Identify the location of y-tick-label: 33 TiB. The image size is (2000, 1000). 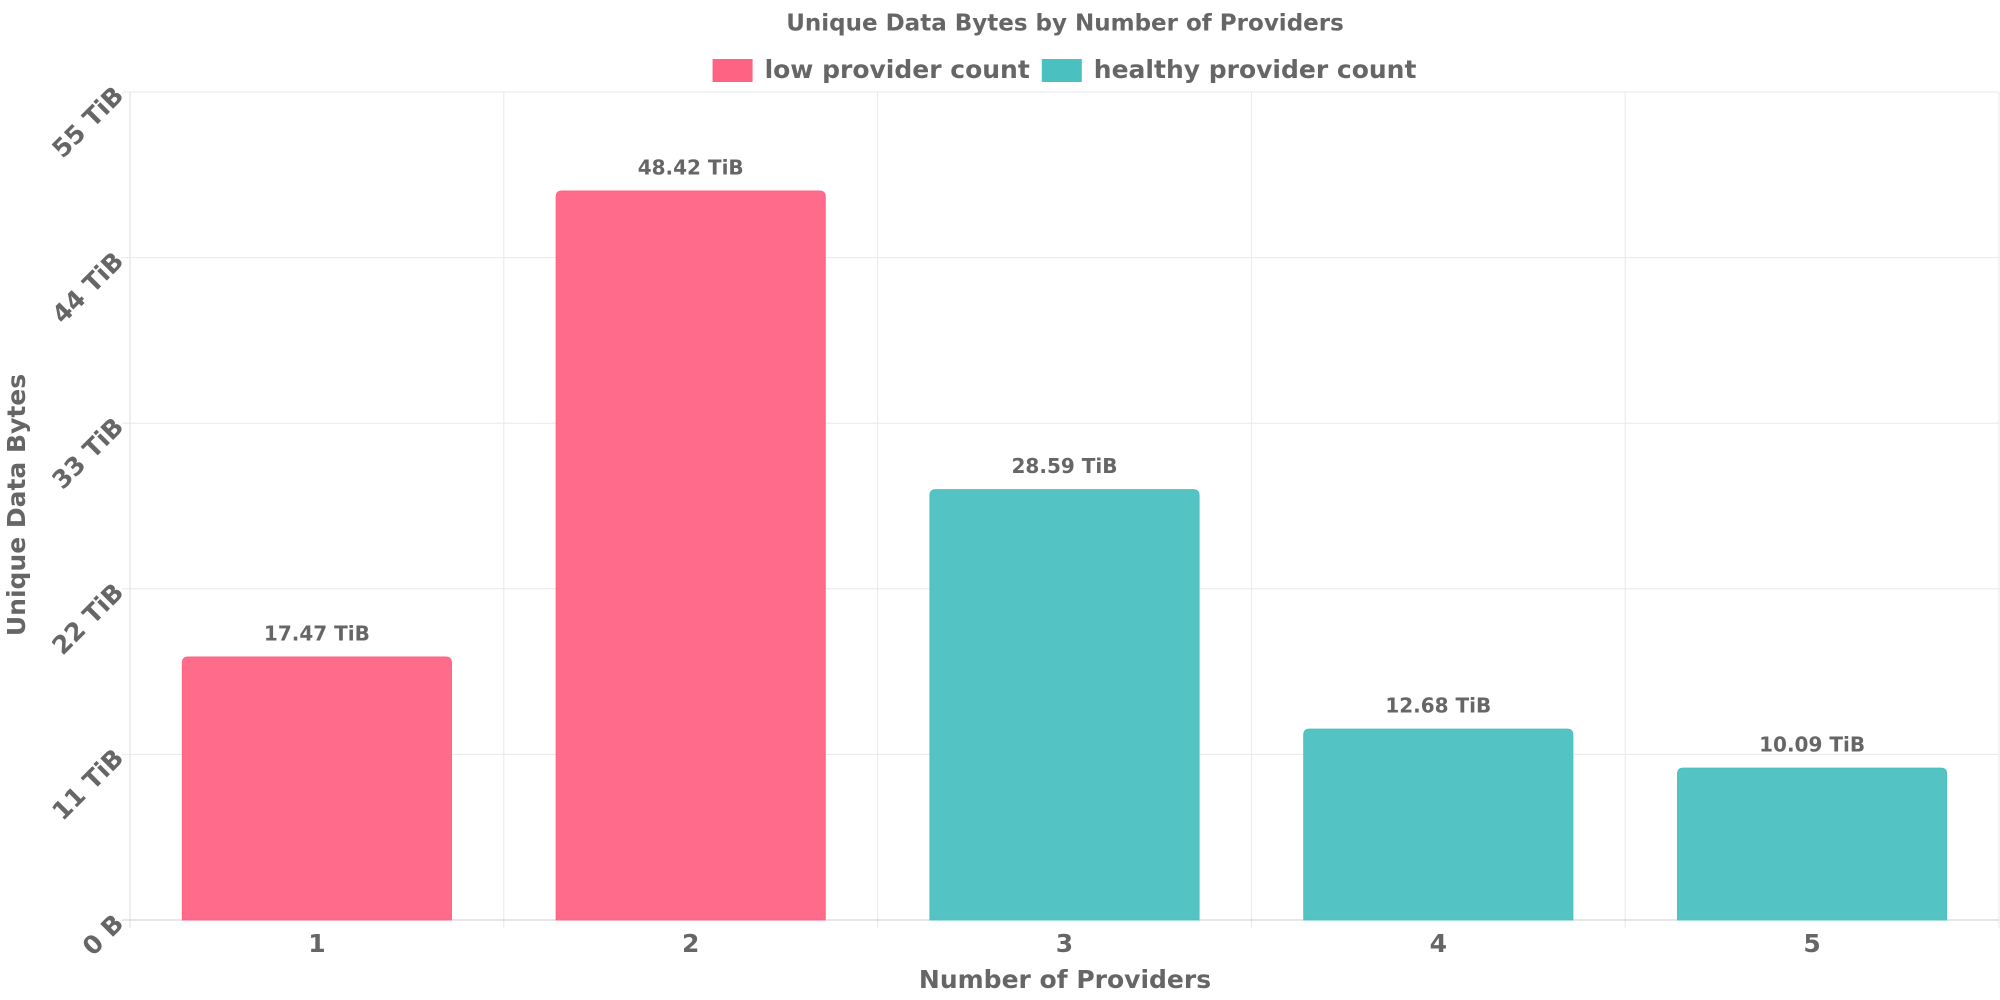
(87, 453).